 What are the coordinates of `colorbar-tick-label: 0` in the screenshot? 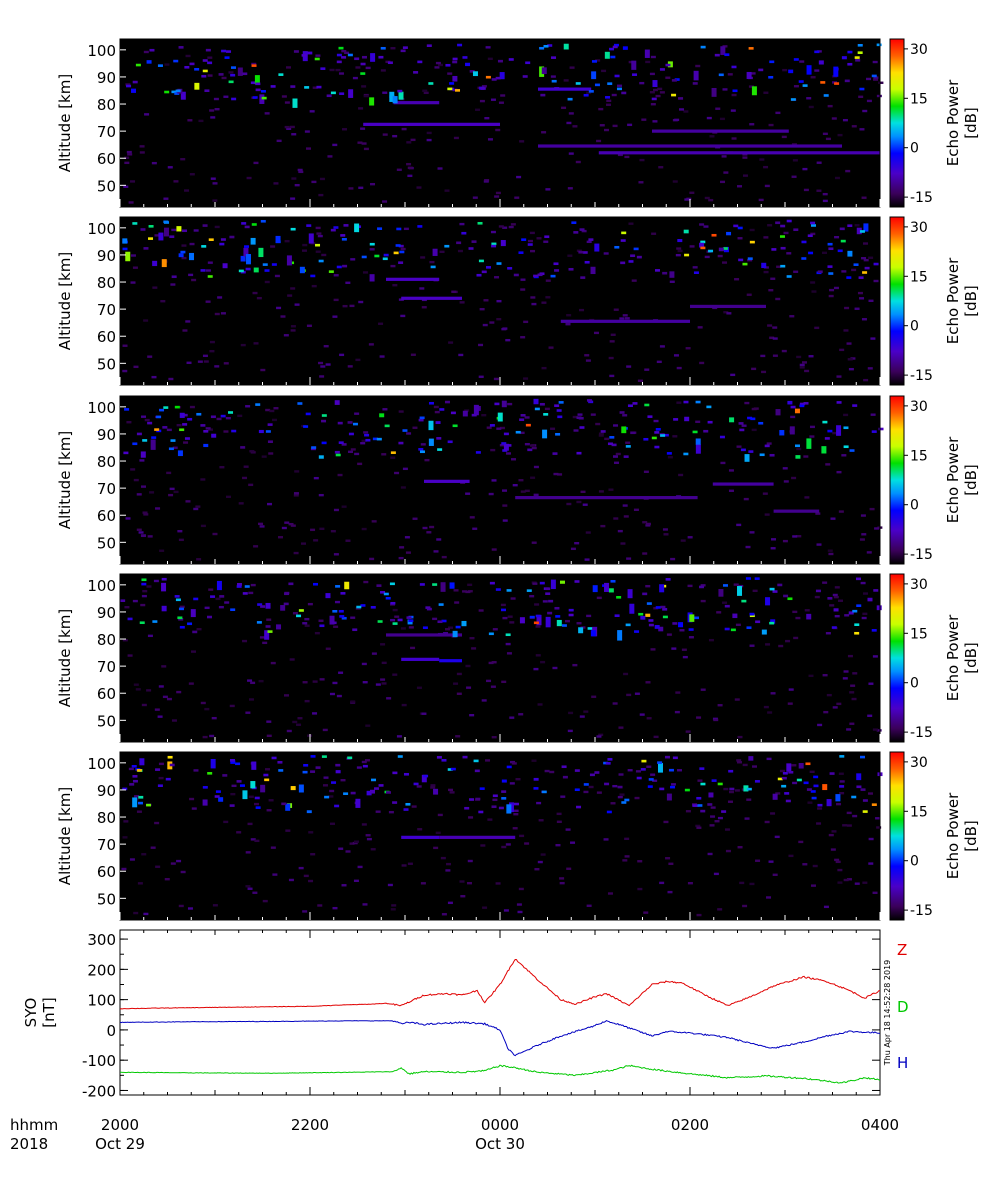 It's located at (914, 149).